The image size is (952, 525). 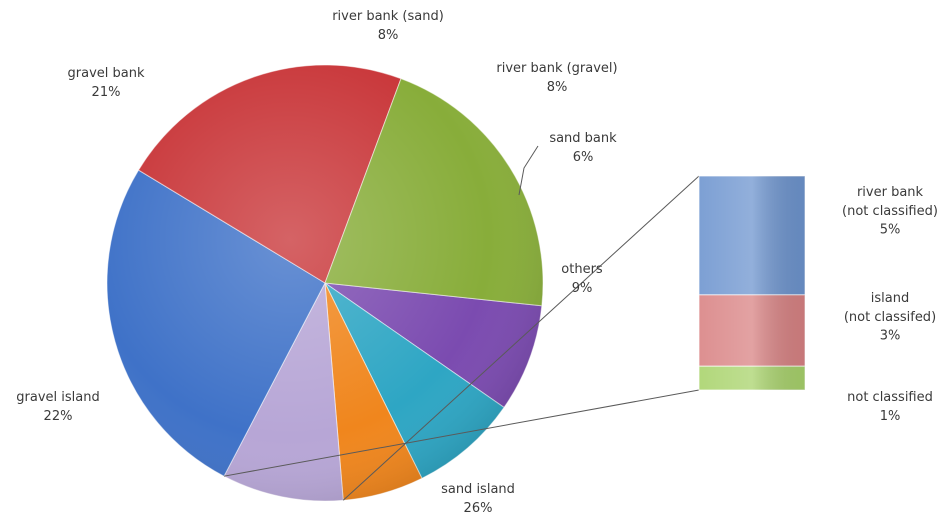 What do you see at coordinates (890, 317) in the screenshot?
I see `data-label-island-not-classifed: island (not classifed) 3%` at bounding box center [890, 317].